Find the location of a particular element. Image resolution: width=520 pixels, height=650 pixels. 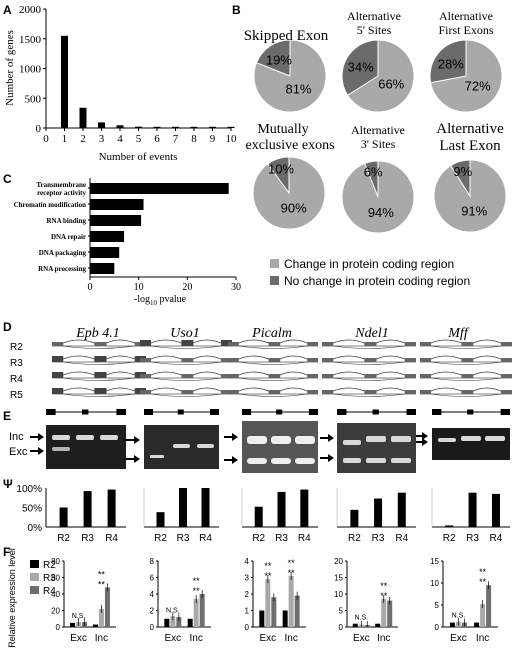

panel-f-y-tick-label: 0 is located at coordinates (152, 627).